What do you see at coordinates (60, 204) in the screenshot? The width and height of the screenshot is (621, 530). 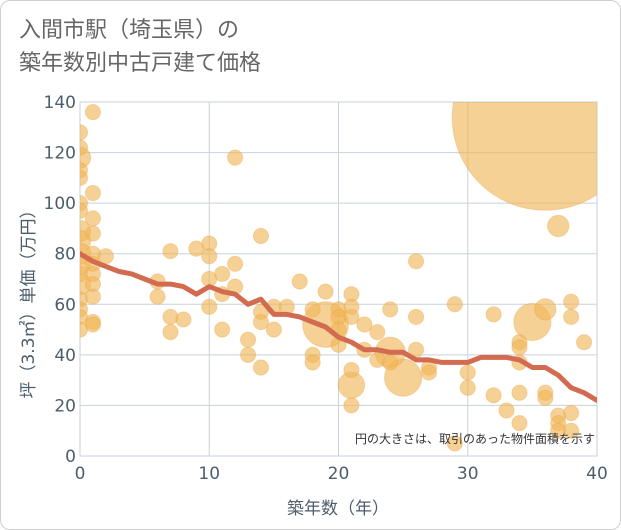 I see `y-tick-label: 100` at bounding box center [60, 204].